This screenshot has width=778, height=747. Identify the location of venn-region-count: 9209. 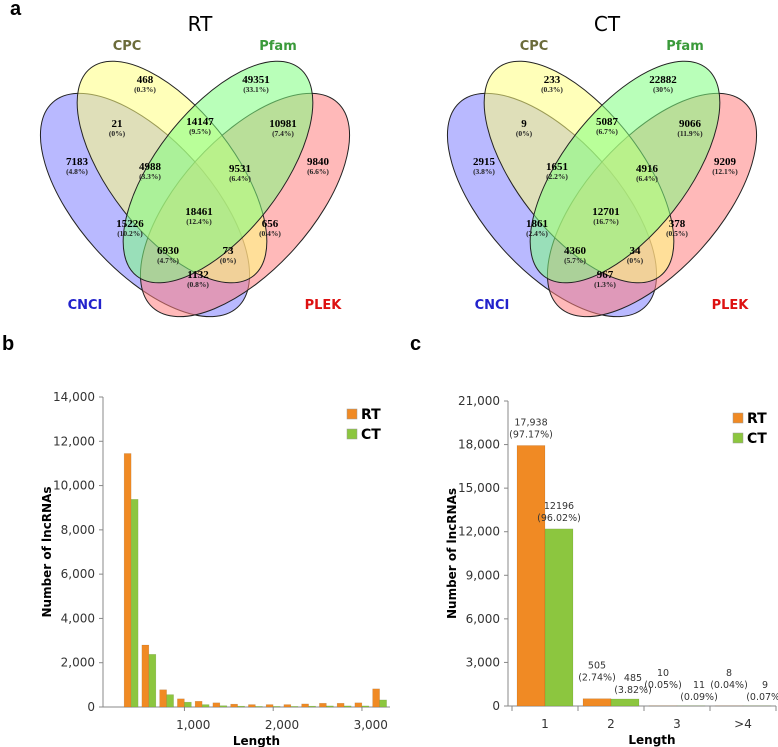
(725, 162).